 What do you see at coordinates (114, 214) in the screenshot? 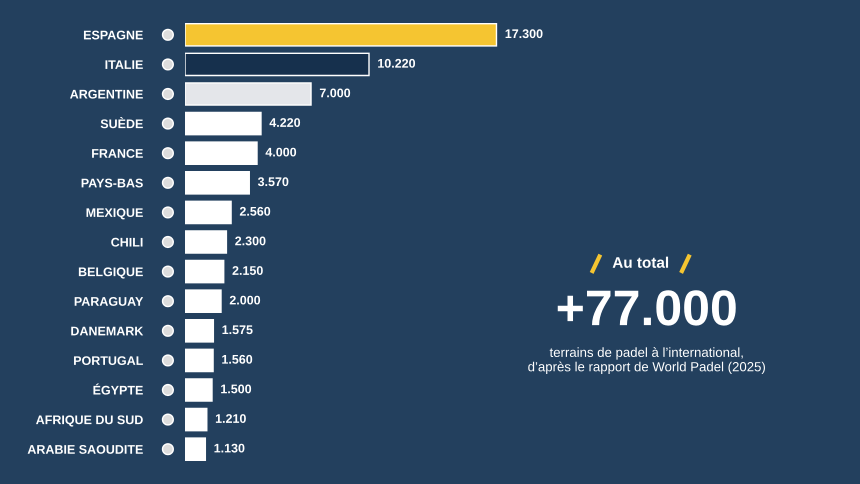
I see `y-tick-label: MEXIQUE` at bounding box center [114, 214].